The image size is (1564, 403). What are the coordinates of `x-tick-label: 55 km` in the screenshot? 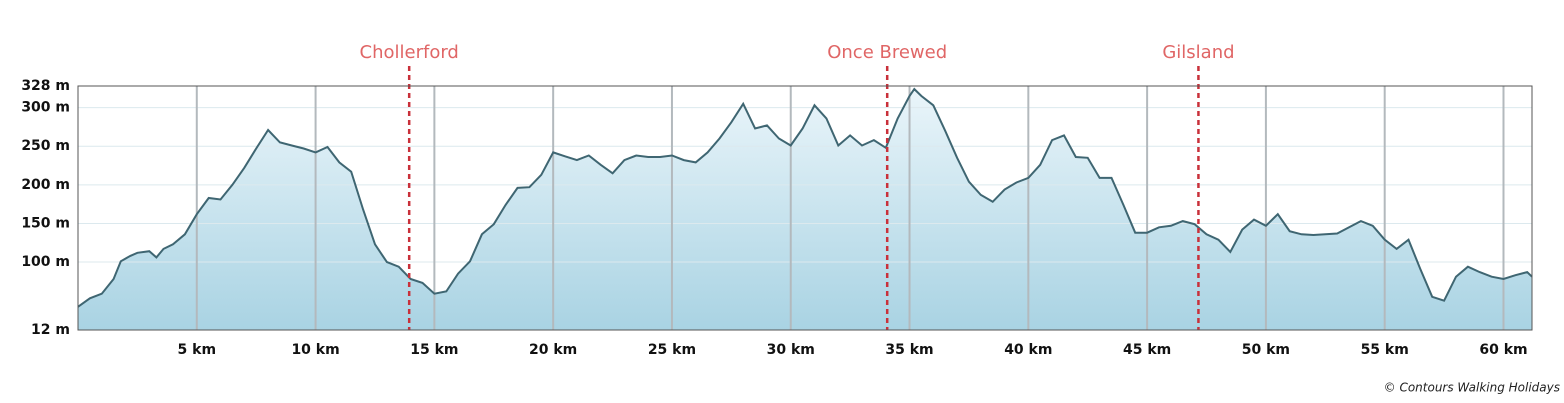 It's located at (1385, 350).